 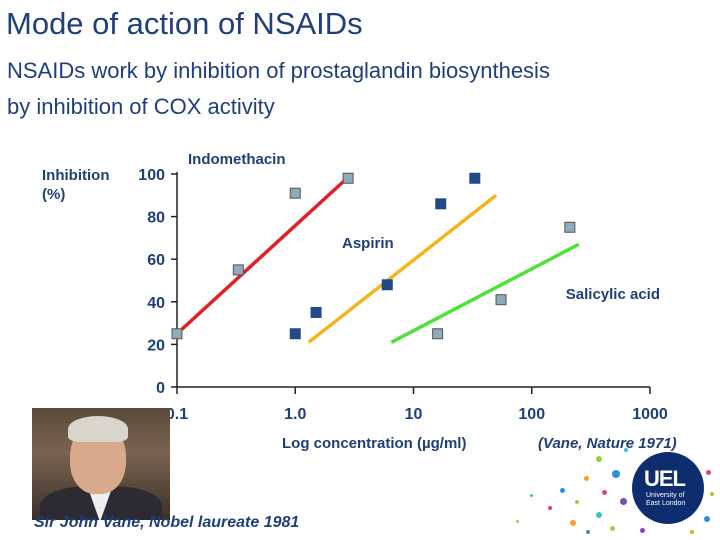 What do you see at coordinates (75, 175) in the screenshot?
I see `y-axis-label: Inhibition` at bounding box center [75, 175].